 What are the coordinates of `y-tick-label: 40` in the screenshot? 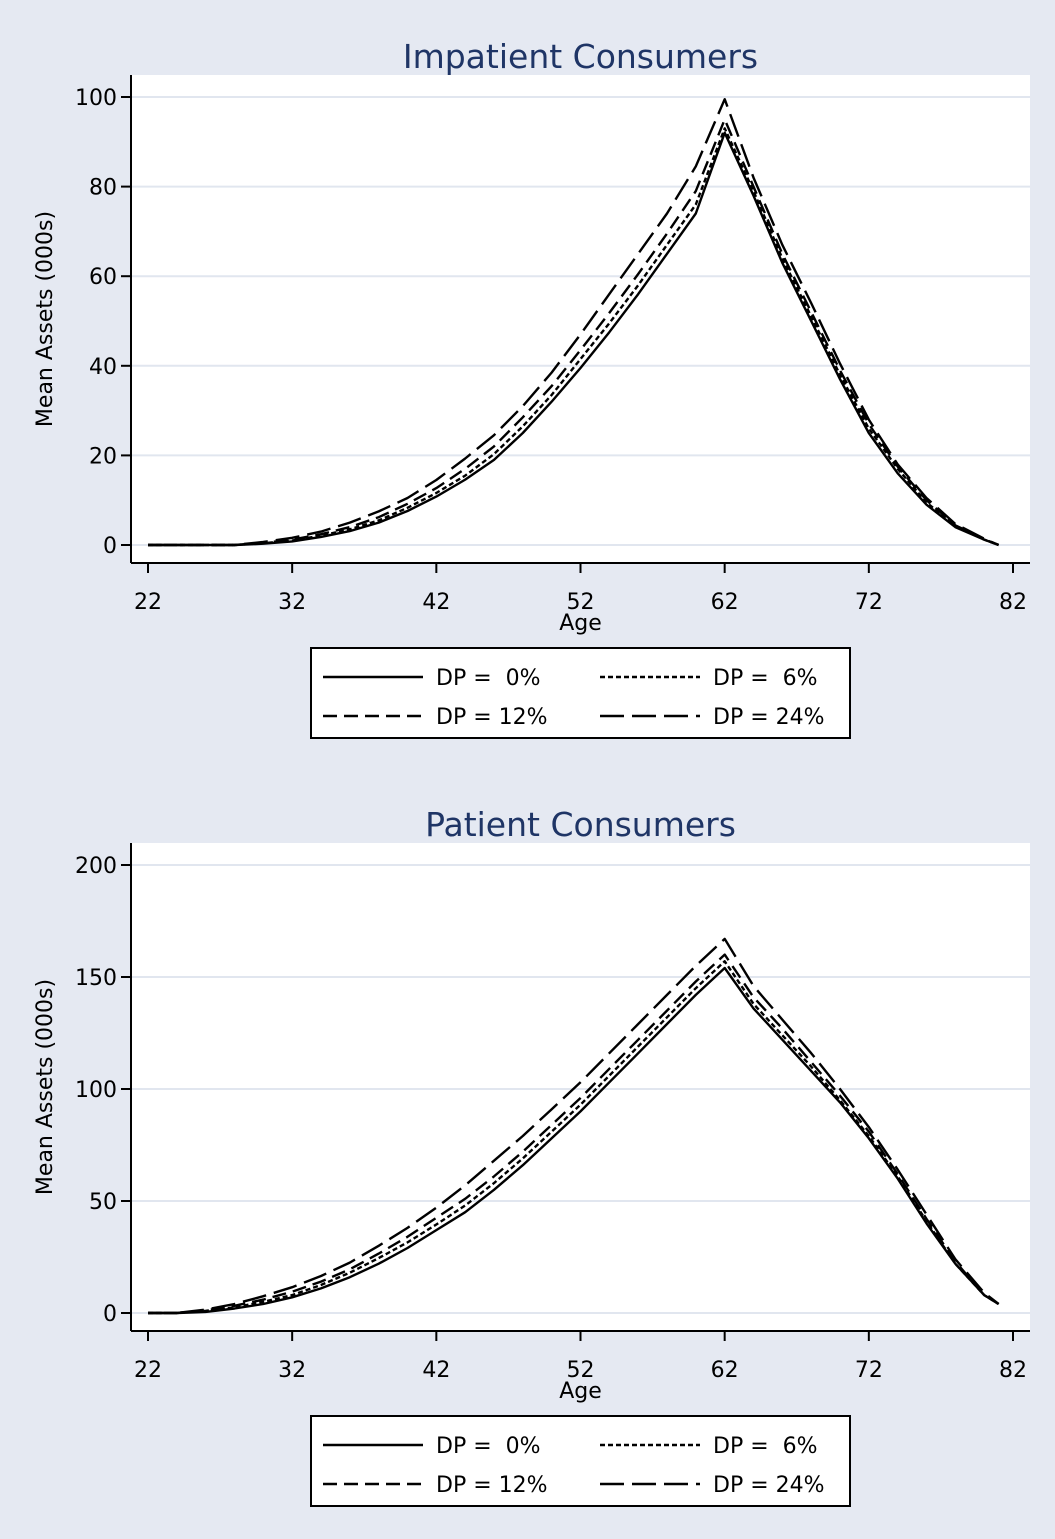 It's located at (103, 367).